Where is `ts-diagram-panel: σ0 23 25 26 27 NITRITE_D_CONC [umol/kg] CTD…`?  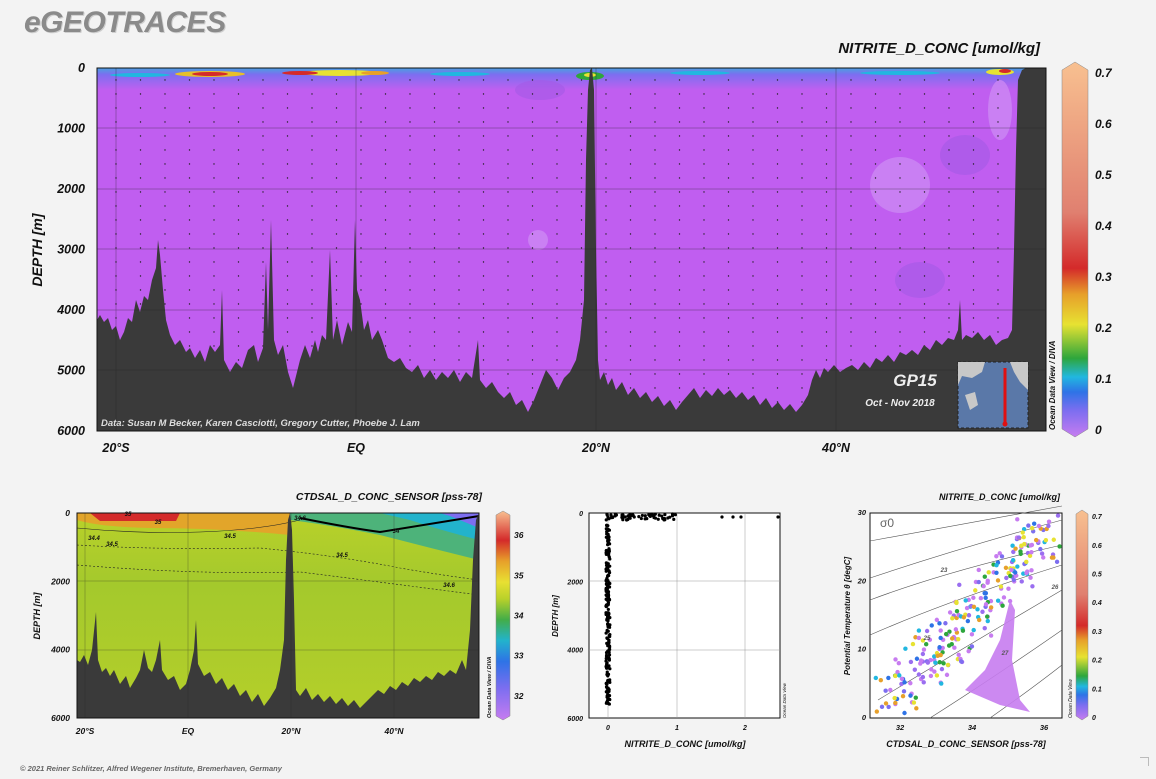
ts-diagram-panel: σ0 23 25 26 27 NITRITE_D_CONC [umol/kg] CTD… is located at coordinates (973, 620).